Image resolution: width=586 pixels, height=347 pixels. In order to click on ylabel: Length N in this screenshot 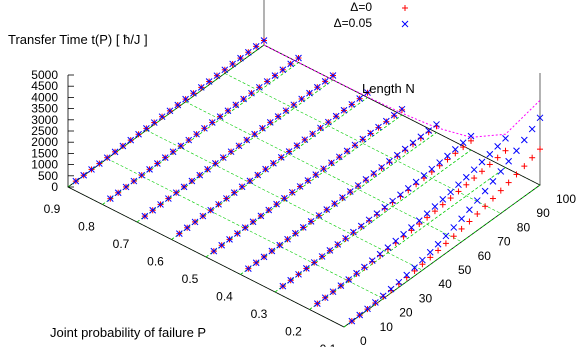, I will do `click(388, 88)`.